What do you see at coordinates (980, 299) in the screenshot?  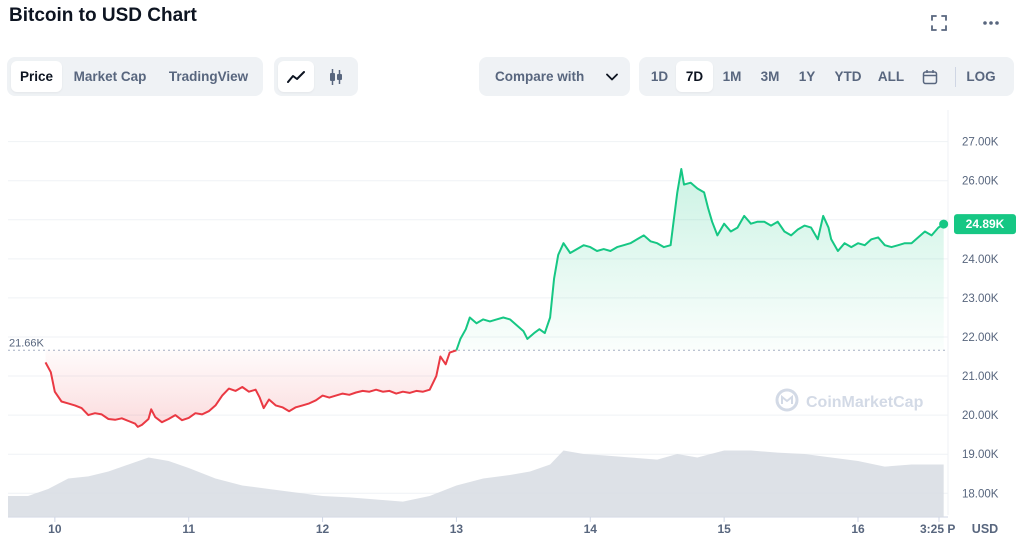 I see `y-tick-label: 23.00K` at bounding box center [980, 299].